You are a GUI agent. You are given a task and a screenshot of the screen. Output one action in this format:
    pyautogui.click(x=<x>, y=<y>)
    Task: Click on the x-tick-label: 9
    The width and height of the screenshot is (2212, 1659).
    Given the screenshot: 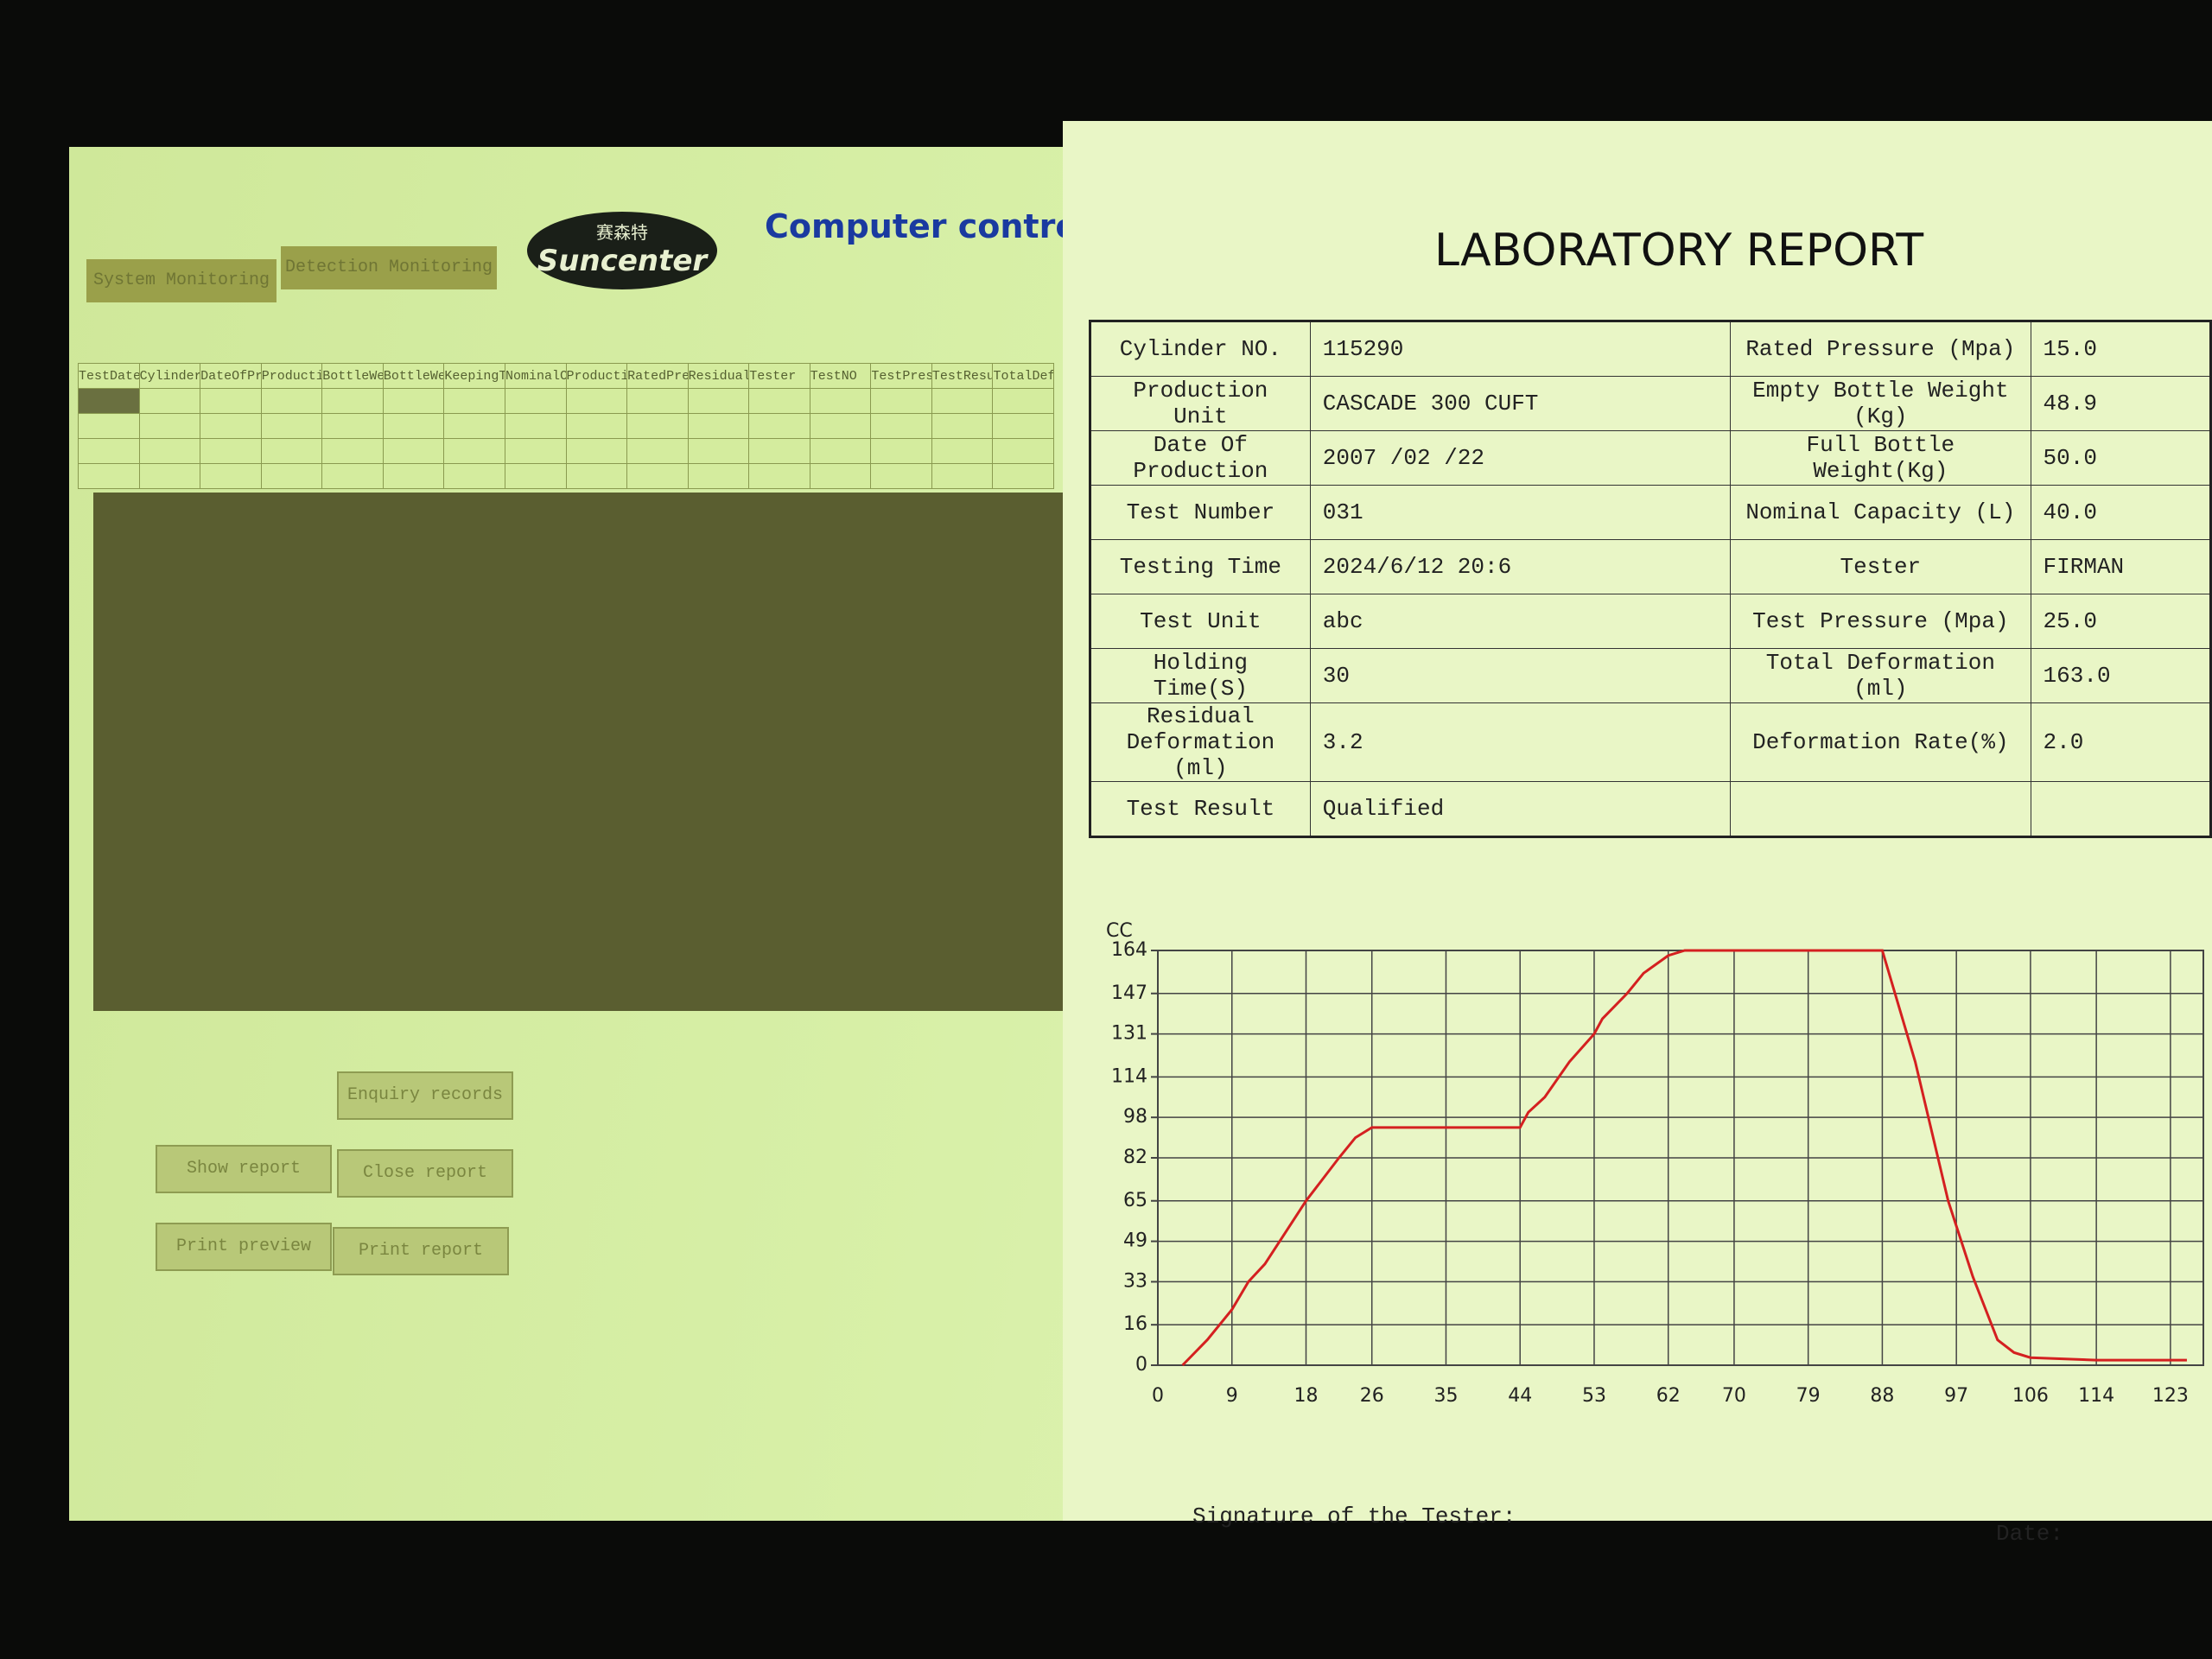 What is the action you would take?
    pyautogui.click(x=1232, y=1396)
    